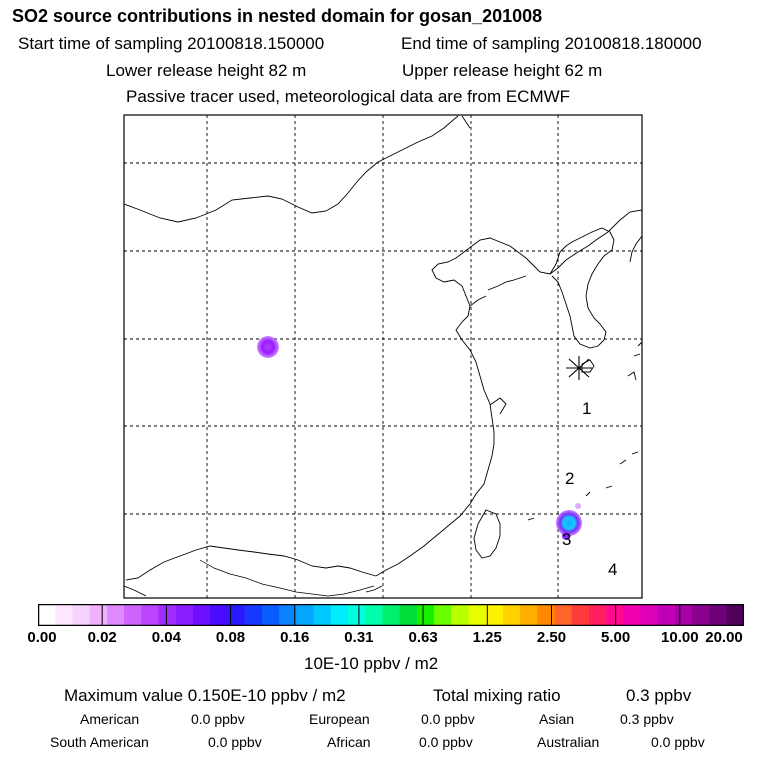  I want to click on total-mixing-value: 0.3 ppbv, so click(659, 695).